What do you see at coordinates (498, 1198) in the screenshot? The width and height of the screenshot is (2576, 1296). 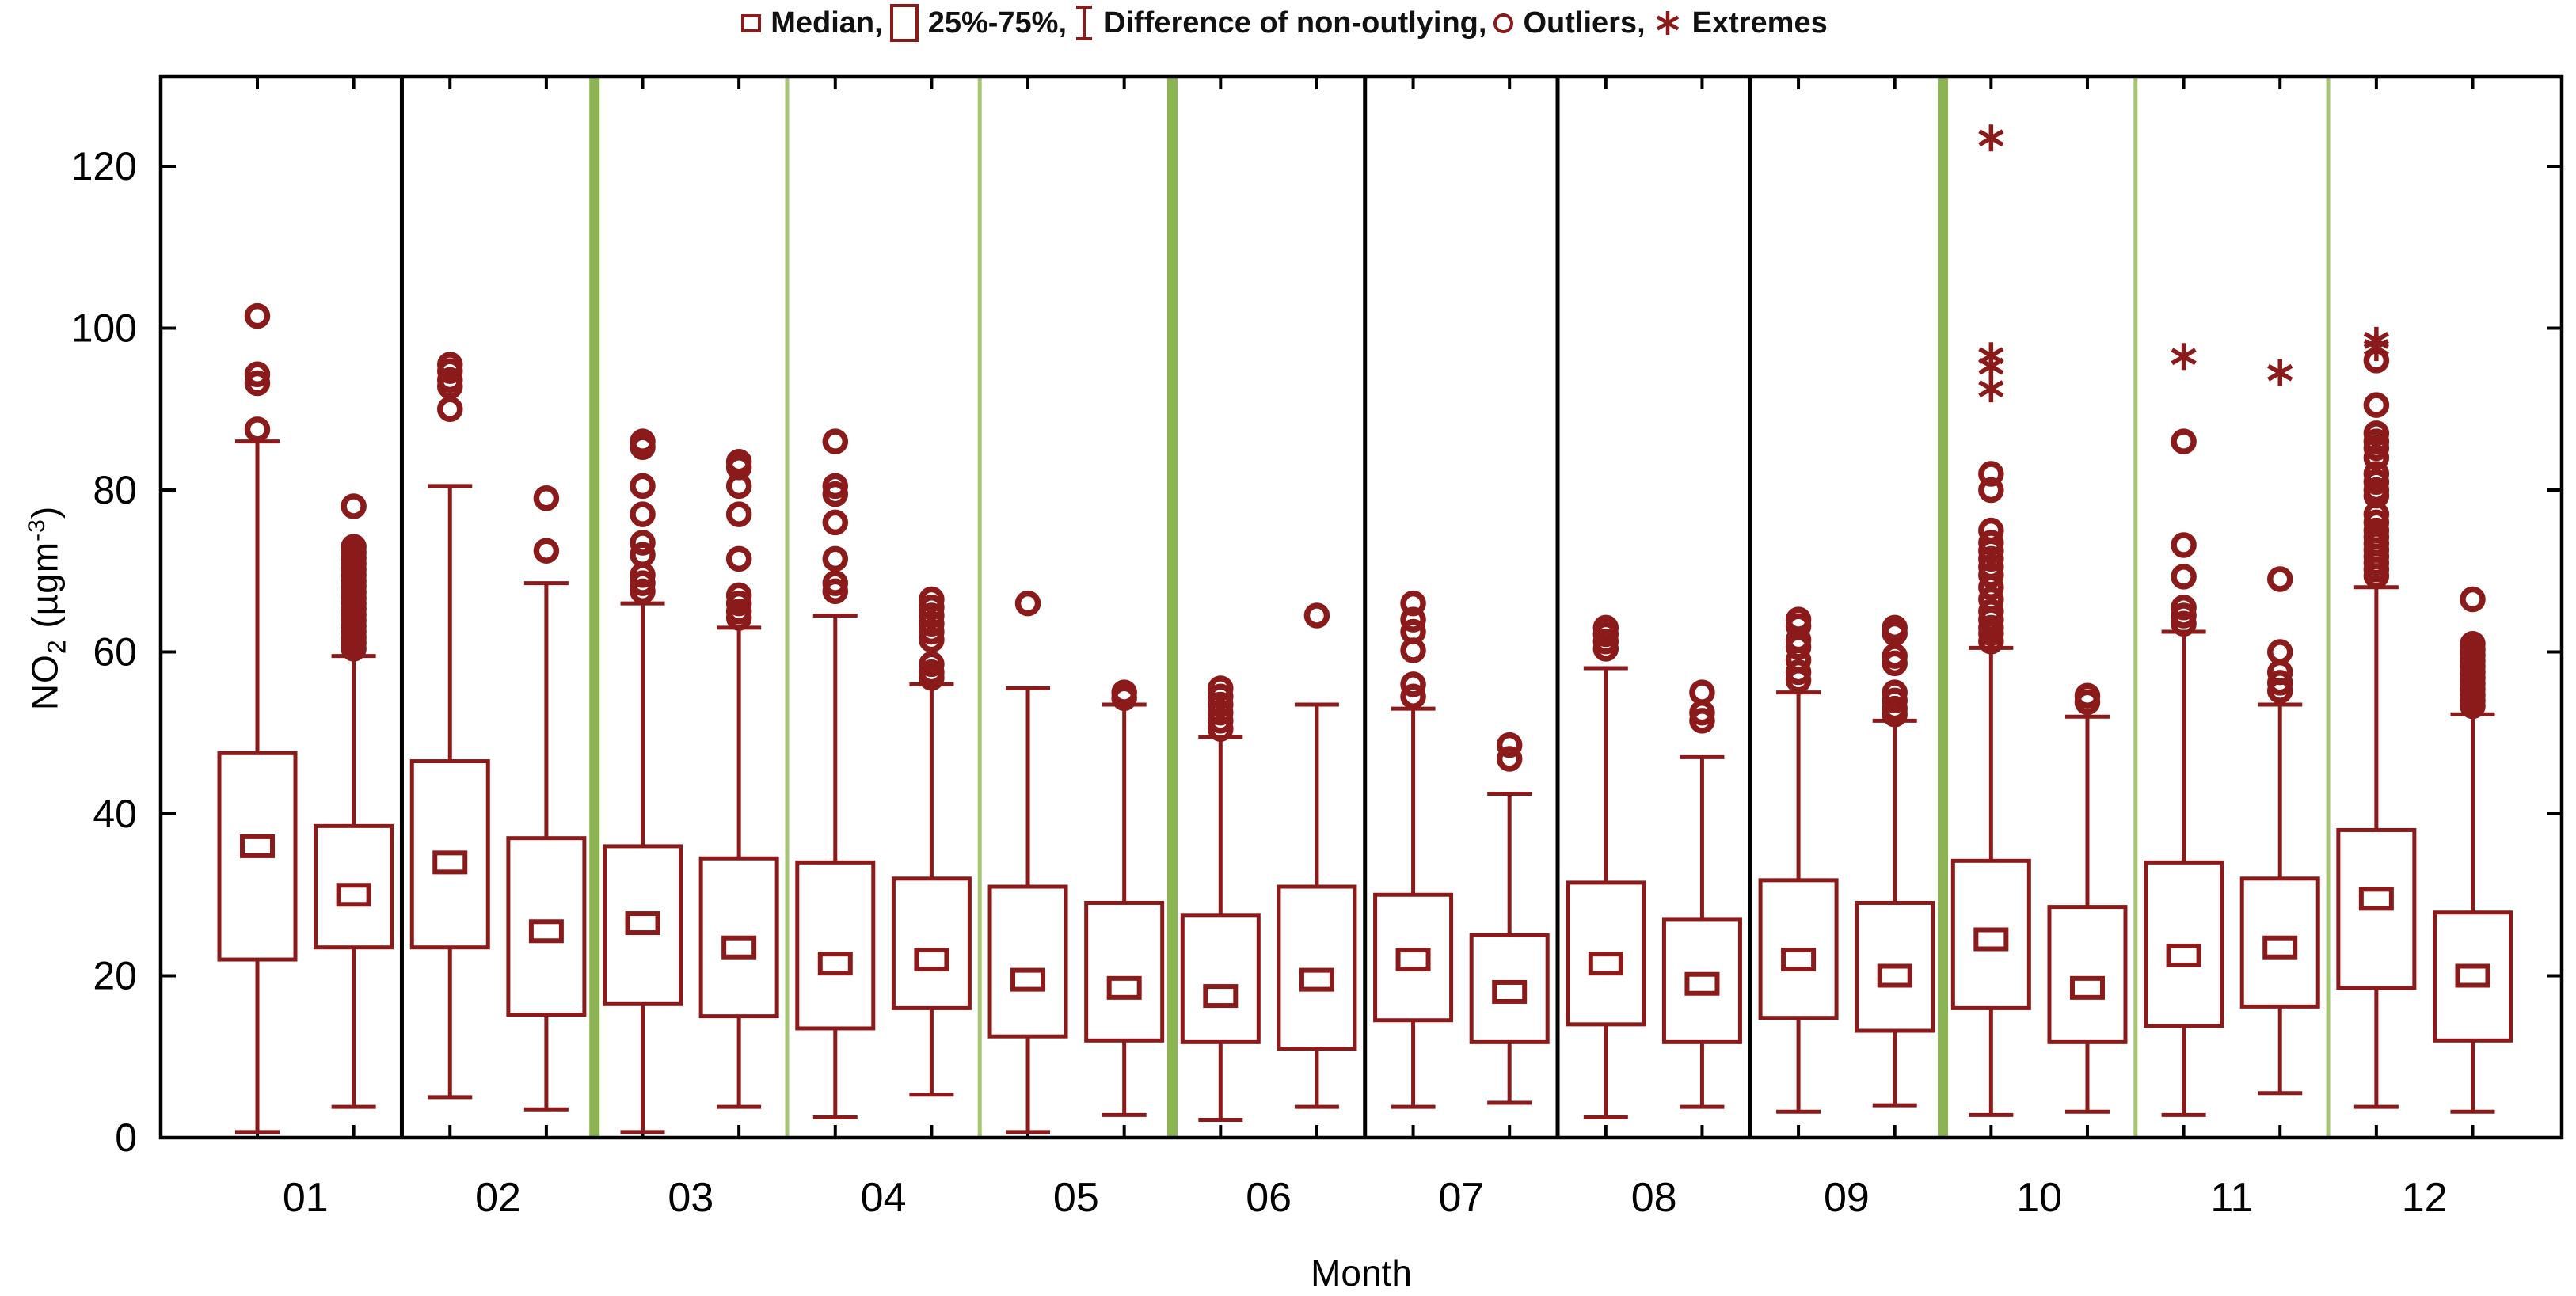 I see `month-label: 02` at bounding box center [498, 1198].